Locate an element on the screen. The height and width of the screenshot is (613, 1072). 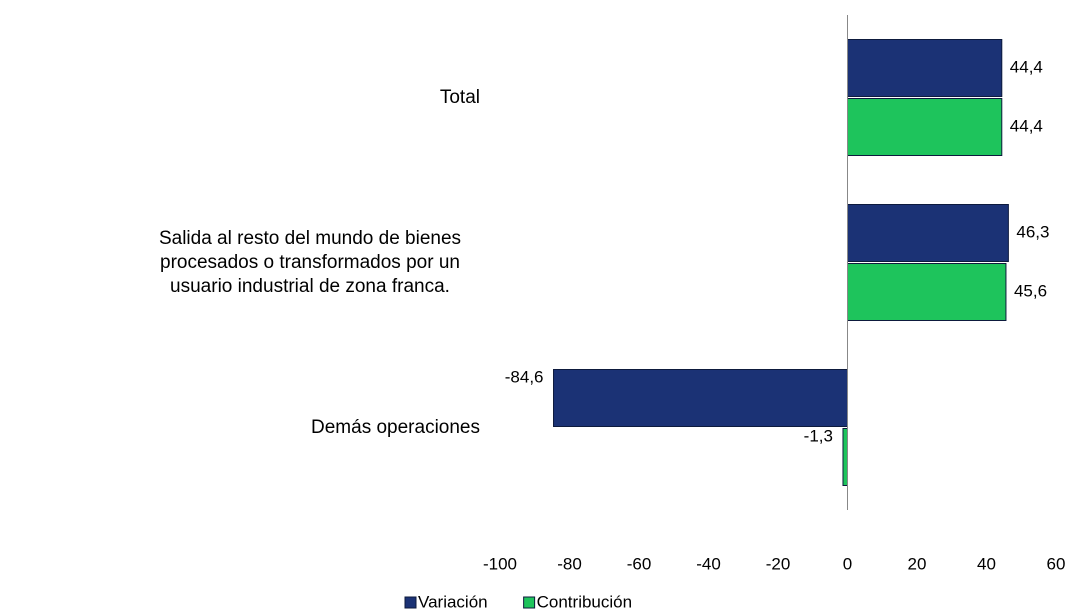
legend-label: Contribución is located at coordinates (584, 601).